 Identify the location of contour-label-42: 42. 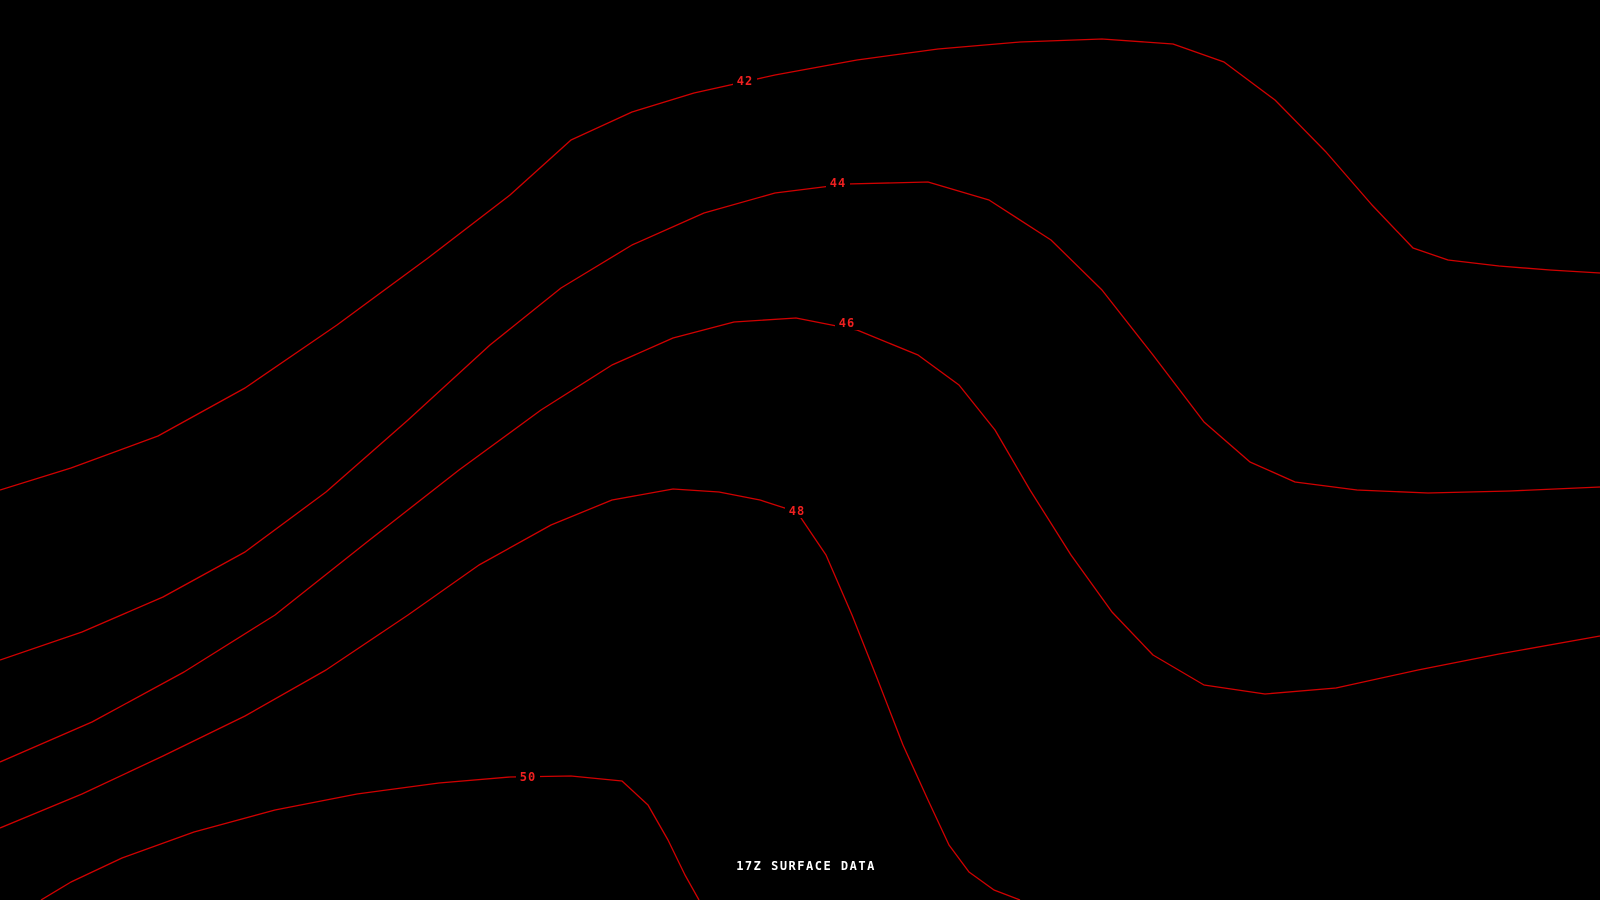
(745, 81).